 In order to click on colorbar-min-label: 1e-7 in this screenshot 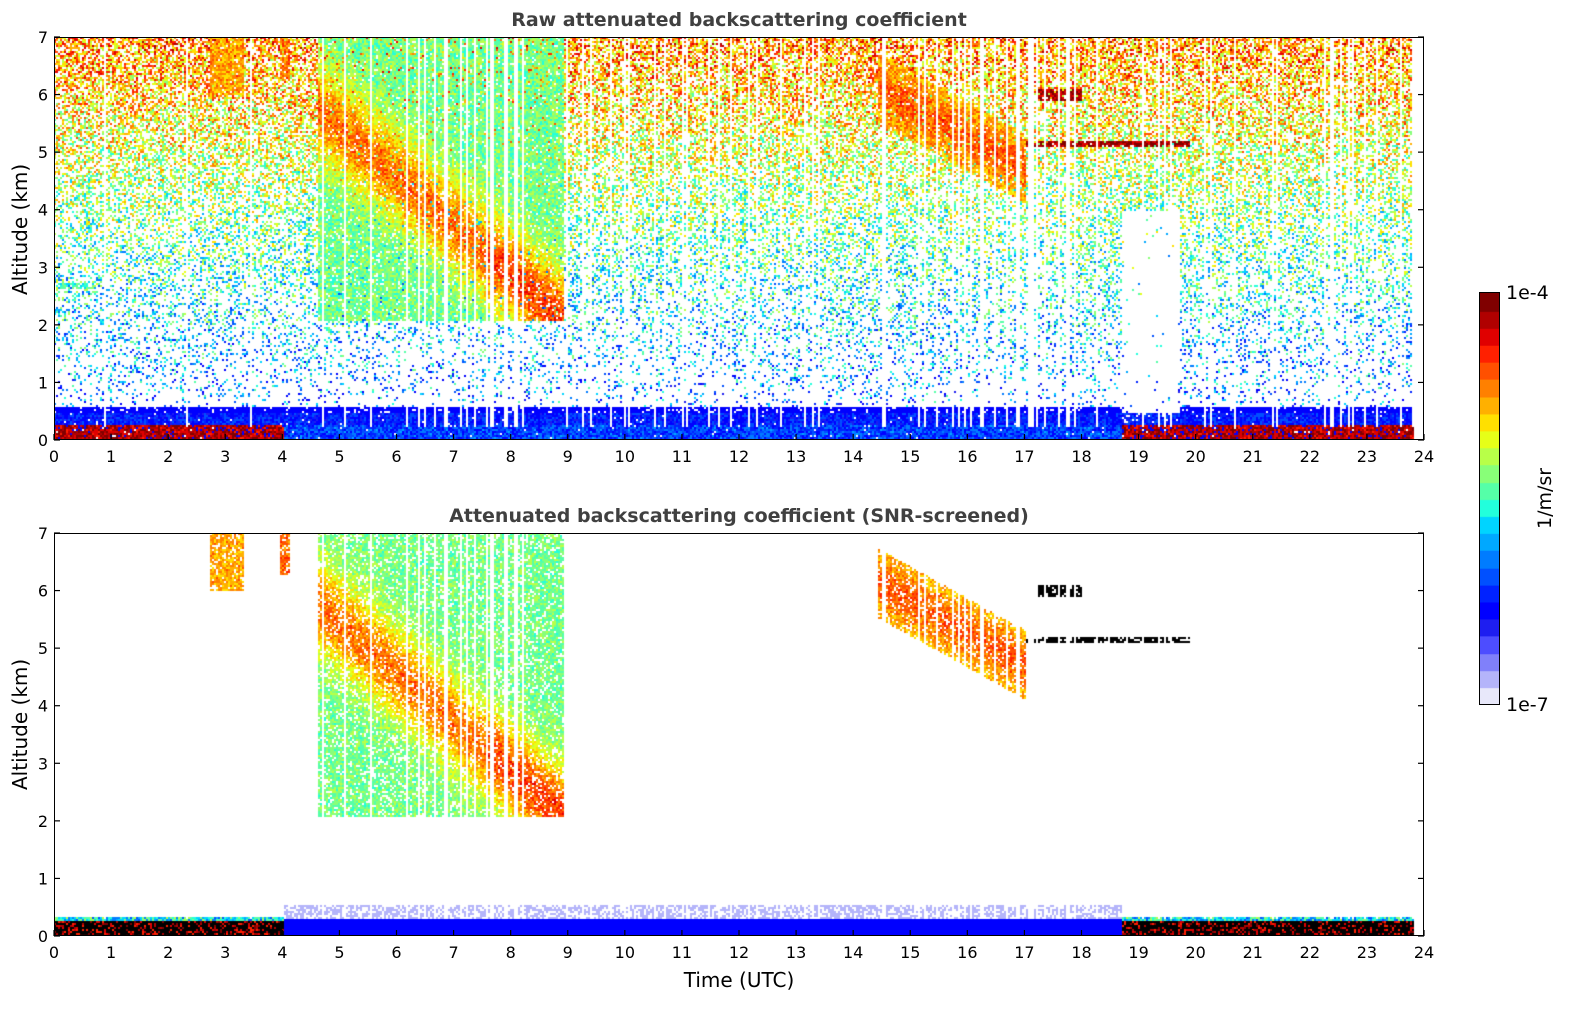, I will do `click(1527, 705)`.